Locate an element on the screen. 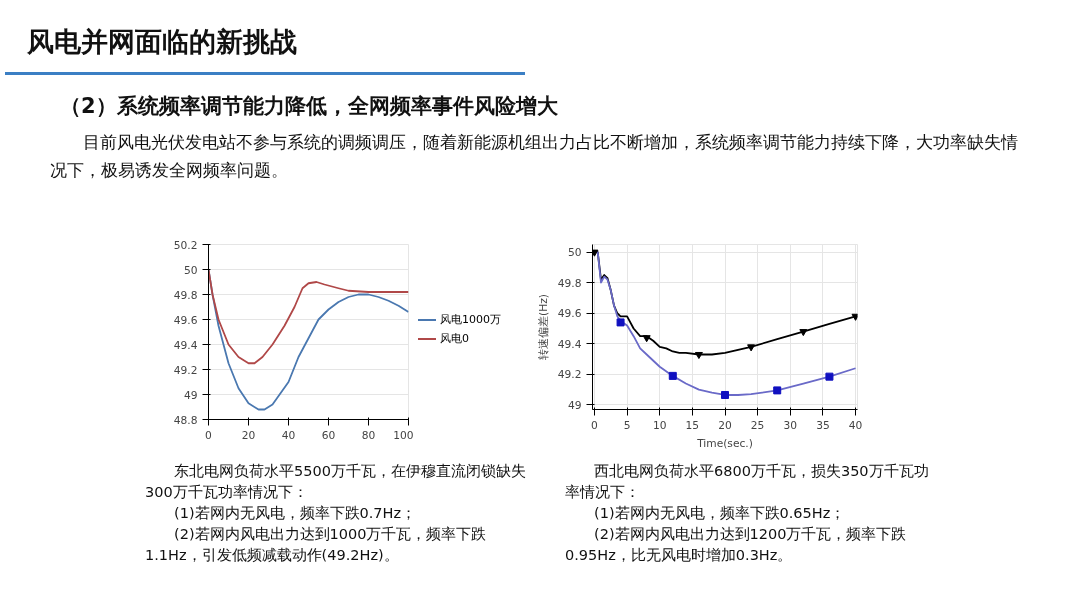 The image size is (1080, 608). legend-label: 风电1000万 is located at coordinates (470, 320).